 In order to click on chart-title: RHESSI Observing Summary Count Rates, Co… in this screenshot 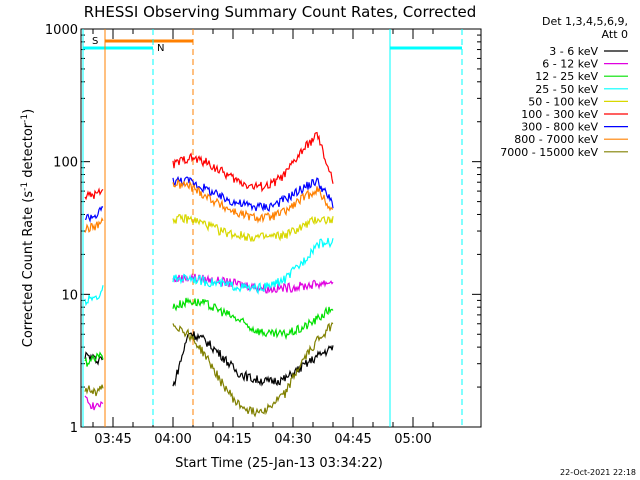, I will do `click(280, 12)`.